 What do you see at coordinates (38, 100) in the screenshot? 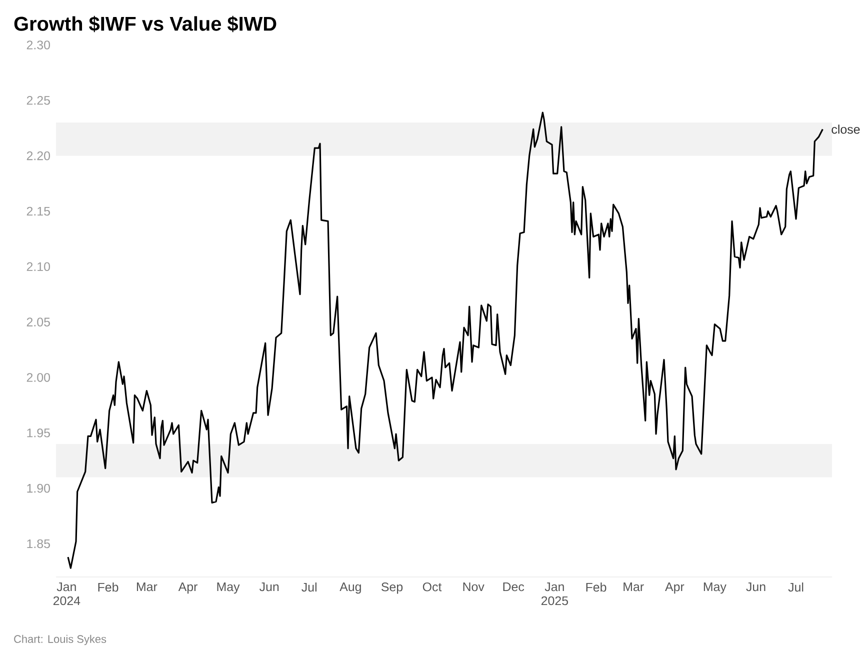
I see `y-tick-label: 2.25` at bounding box center [38, 100].